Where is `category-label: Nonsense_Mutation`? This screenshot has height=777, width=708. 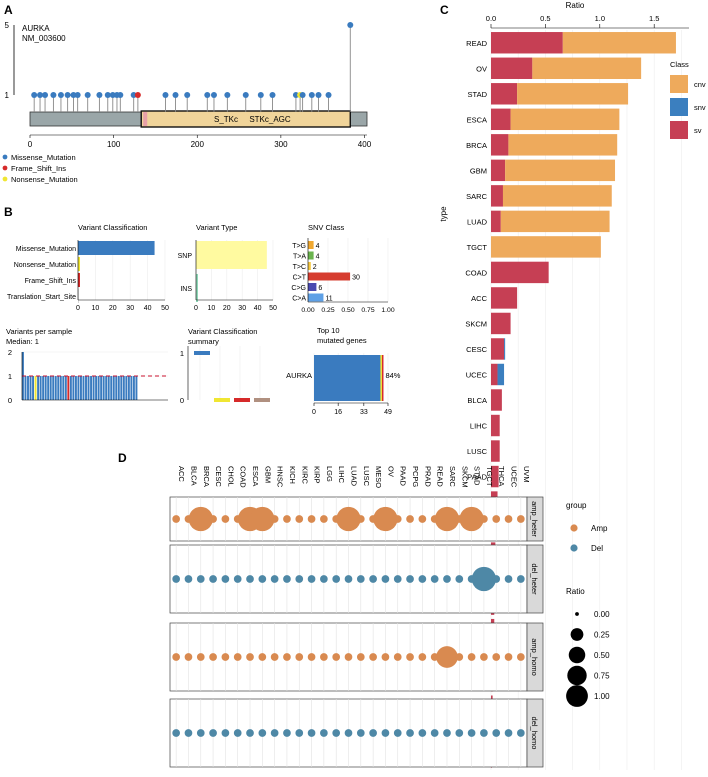 category-label: Nonsense_Mutation is located at coordinates (45, 265).